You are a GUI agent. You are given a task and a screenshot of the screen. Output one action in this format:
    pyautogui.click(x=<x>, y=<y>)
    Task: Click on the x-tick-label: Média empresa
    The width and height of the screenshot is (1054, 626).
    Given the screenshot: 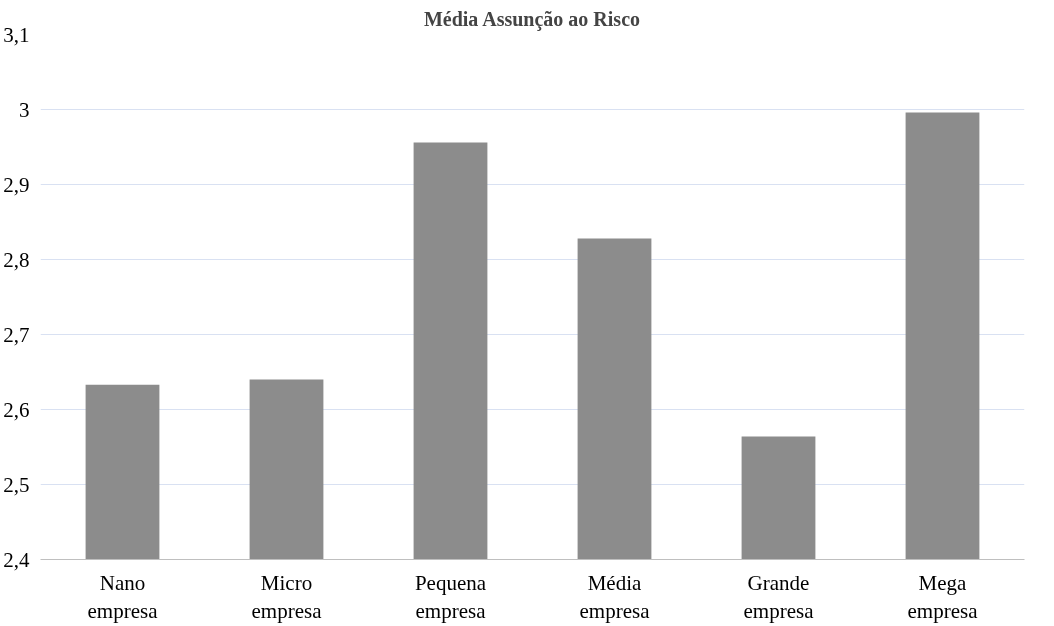 What is the action you would take?
    pyautogui.click(x=615, y=597)
    